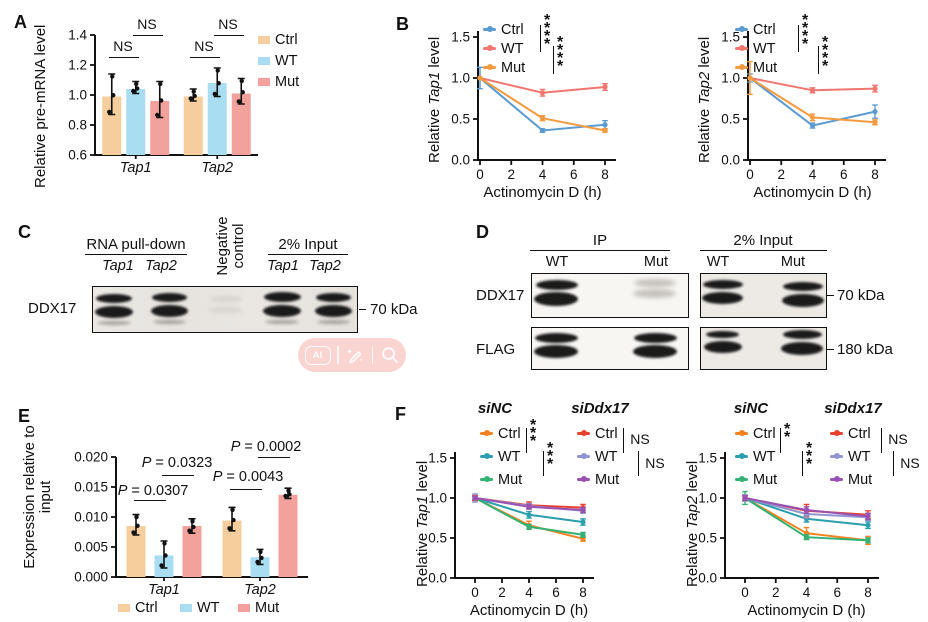 The width and height of the screenshot is (928, 622). I want to click on svg-text: Actinomycin D (h), so click(542, 192).